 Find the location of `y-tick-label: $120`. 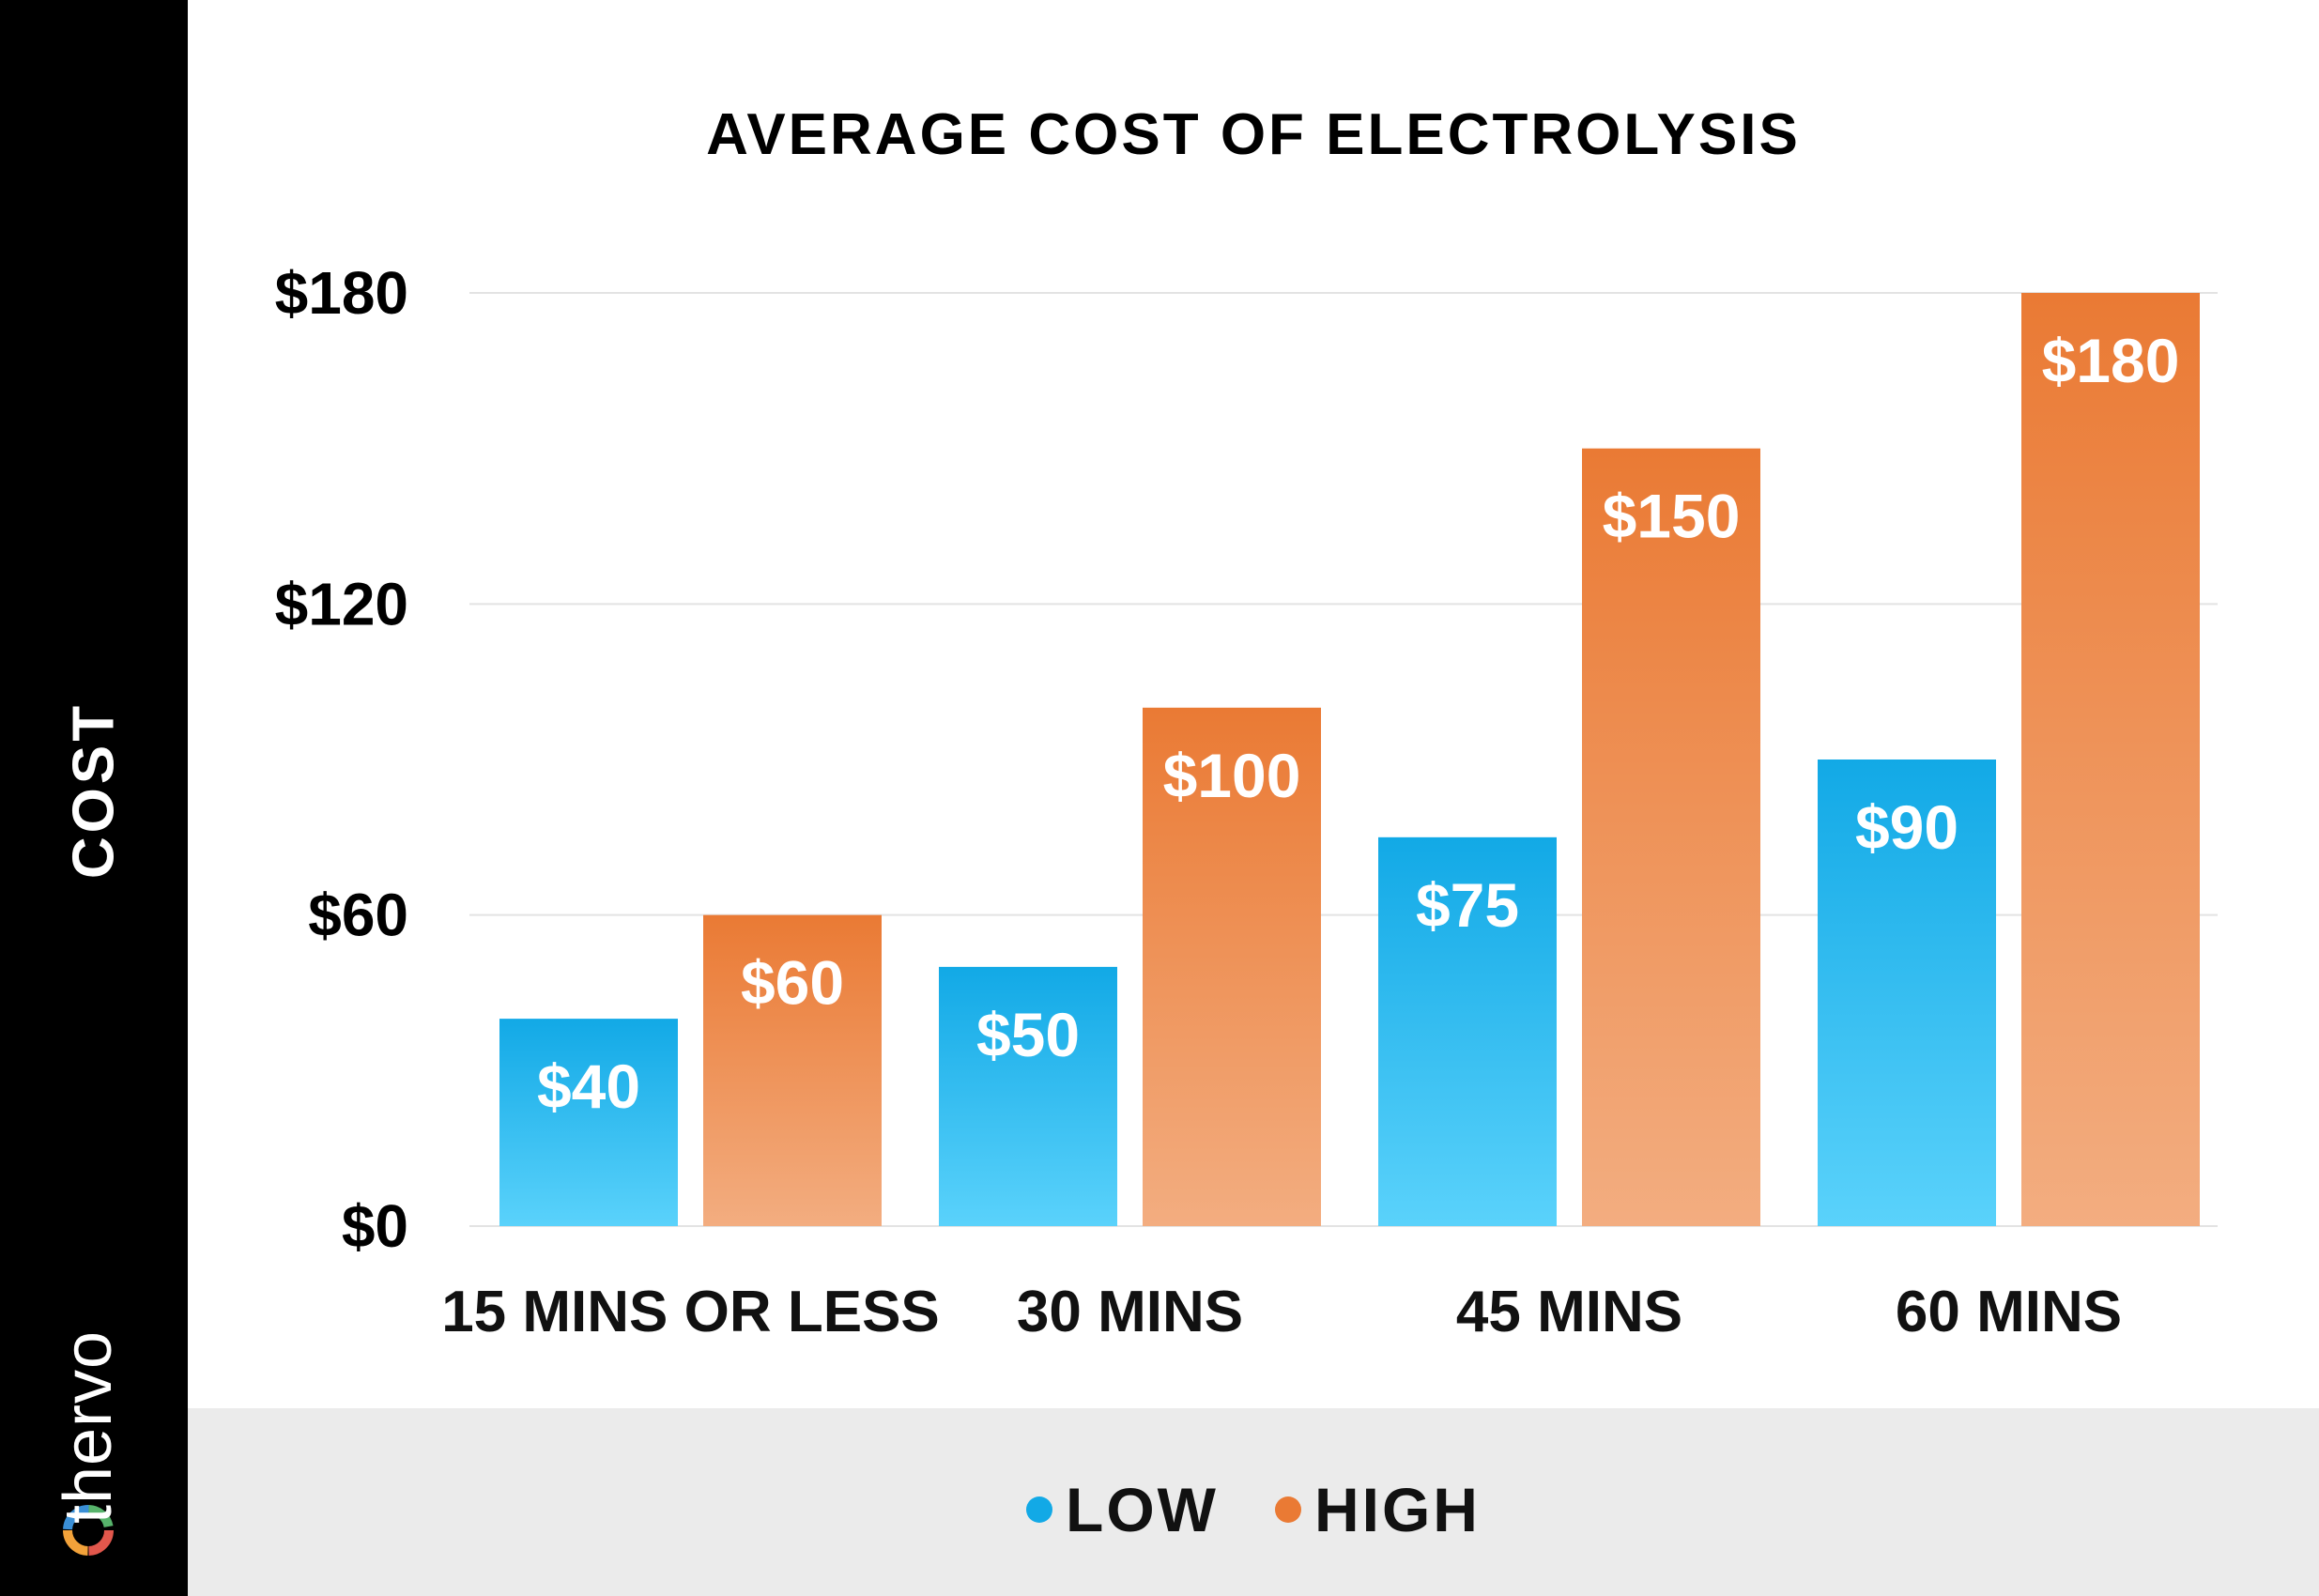

y-tick-label: $120 is located at coordinates (342, 603).